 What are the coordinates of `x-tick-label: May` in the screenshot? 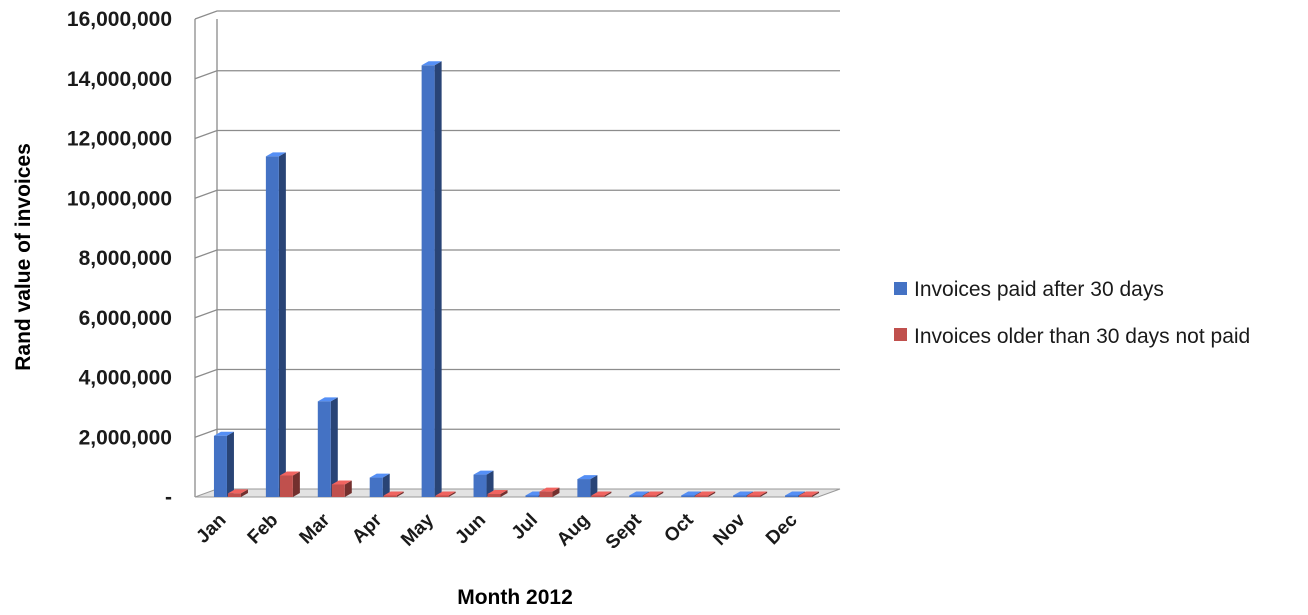 It's located at (417, 529).